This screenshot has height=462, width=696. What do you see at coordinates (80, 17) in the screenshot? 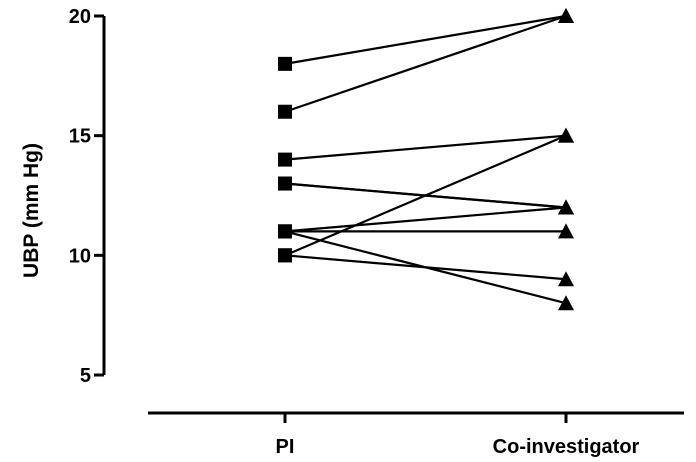
I see `y-tick-label: 20` at bounding box center [80, 17].